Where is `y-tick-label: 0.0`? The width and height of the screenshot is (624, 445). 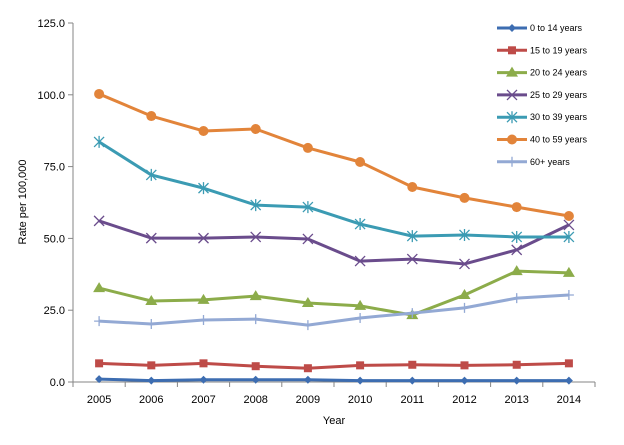 y-tick-label: 0.0 is located at coordinates (57, 383).